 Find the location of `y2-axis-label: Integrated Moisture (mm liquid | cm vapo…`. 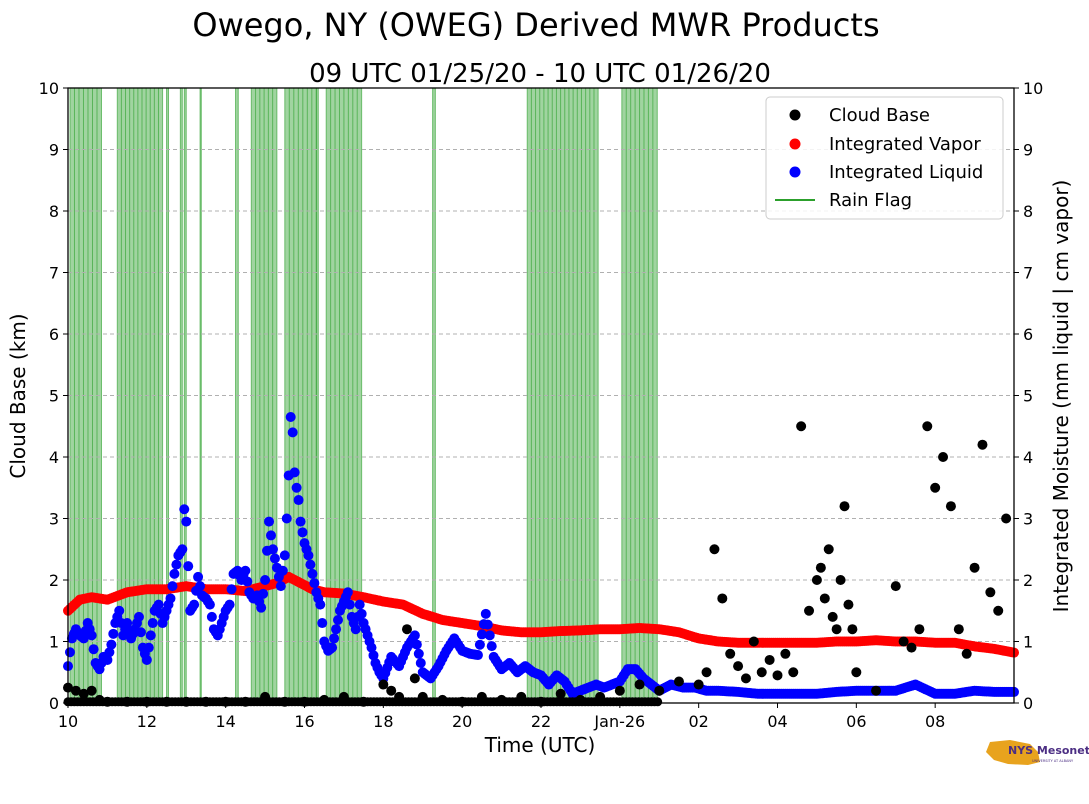

y2-axis-label: Integrated Moisture (mm liquid | cm vapo… is located at coordinates (1061, 396).